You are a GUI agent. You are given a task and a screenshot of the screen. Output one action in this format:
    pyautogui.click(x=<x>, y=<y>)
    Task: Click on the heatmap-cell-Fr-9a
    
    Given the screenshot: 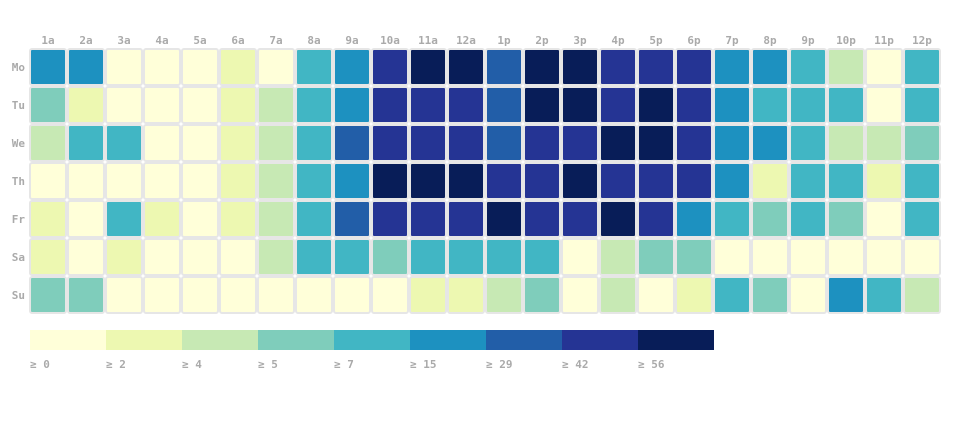 What is the action you would take?
    pyautogui.click(x=352, y=219)
    